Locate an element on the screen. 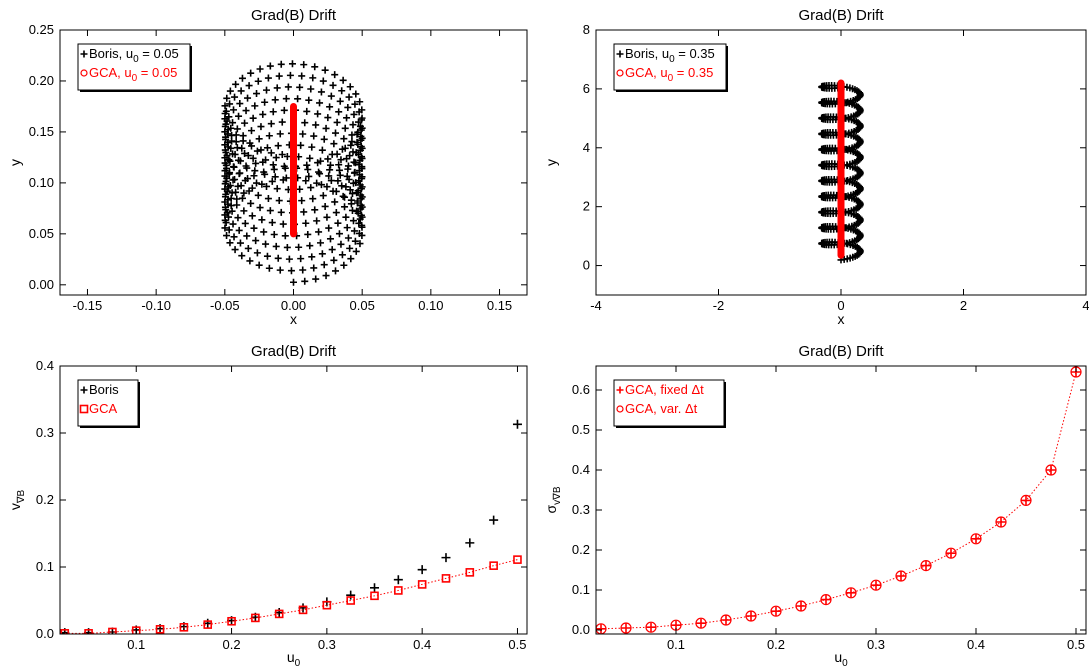 The width and height of the screenshot is (1089, 668). legend-marker is located at coordinates (84, 73).